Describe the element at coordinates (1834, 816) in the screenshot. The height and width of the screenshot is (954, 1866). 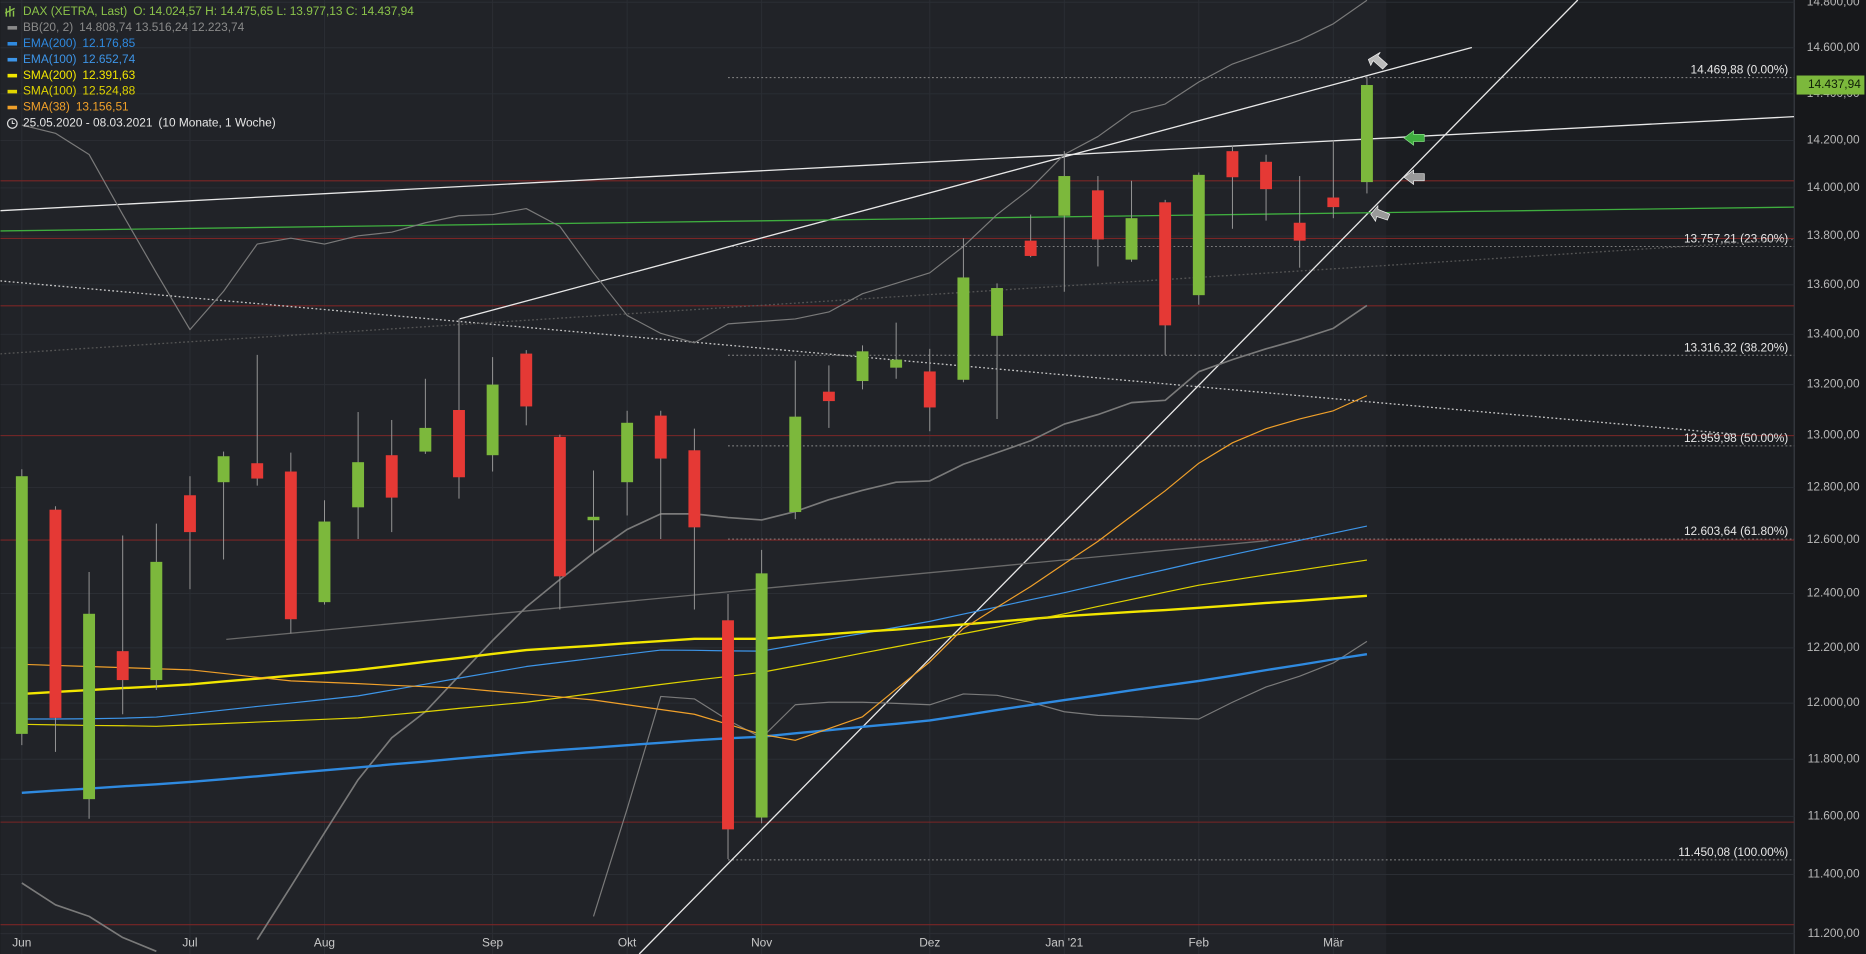
I see `y-tick-label: 11.600,00` at that location.